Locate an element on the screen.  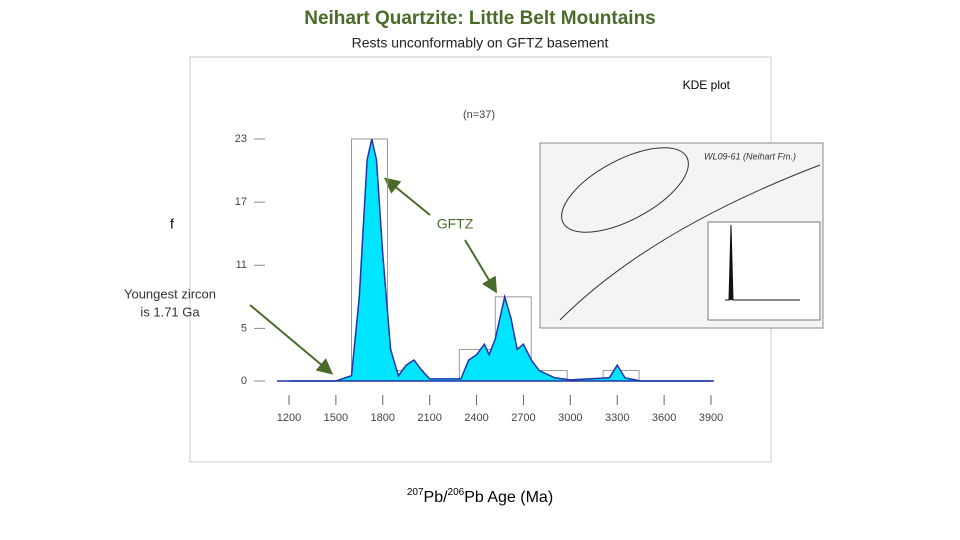
x-tick-label: 1200 is located at coordinates (289, 418).